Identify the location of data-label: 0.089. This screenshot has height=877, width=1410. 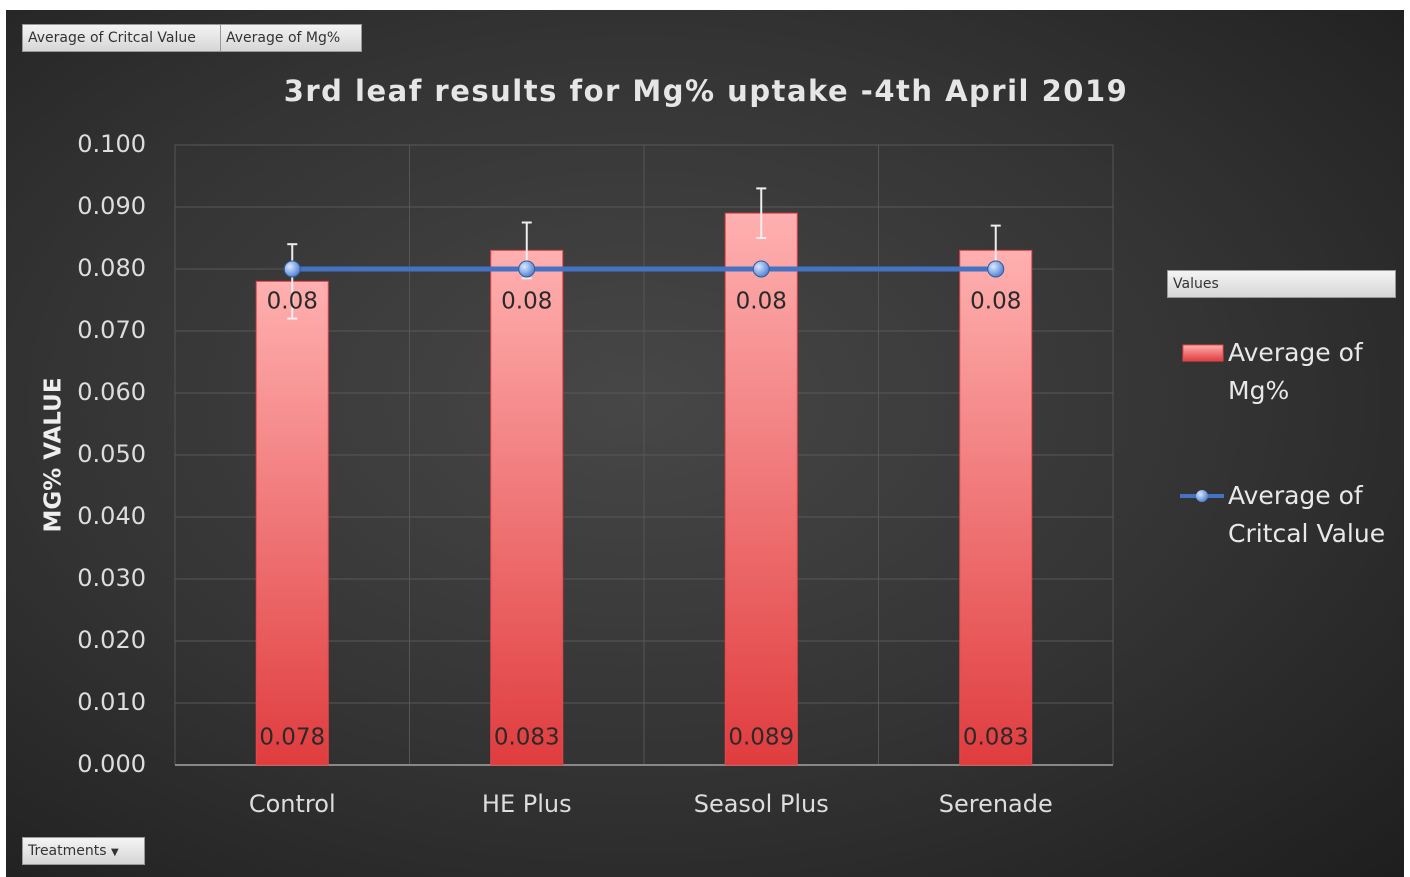
(761, 738).